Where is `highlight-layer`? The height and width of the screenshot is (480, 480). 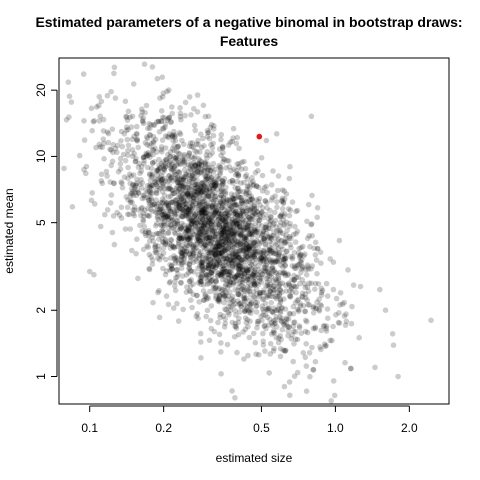
highlight-layer is located at coordinates (259, 136).